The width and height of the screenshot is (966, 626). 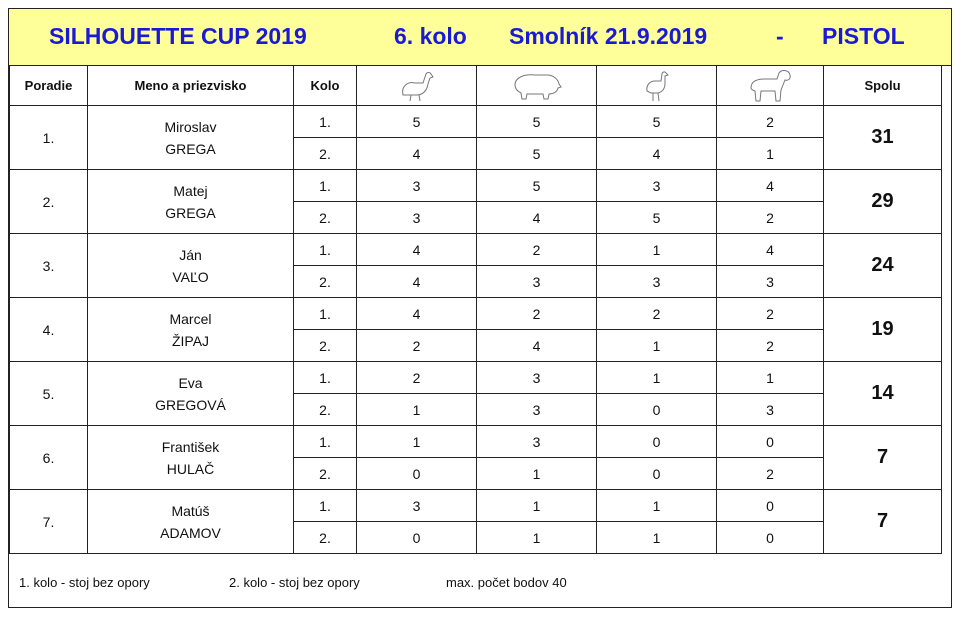 What do you see at coordinates (48, 201) in the screenshot?
I see `rank-cell: 2.` at bounding box center [48, 201].